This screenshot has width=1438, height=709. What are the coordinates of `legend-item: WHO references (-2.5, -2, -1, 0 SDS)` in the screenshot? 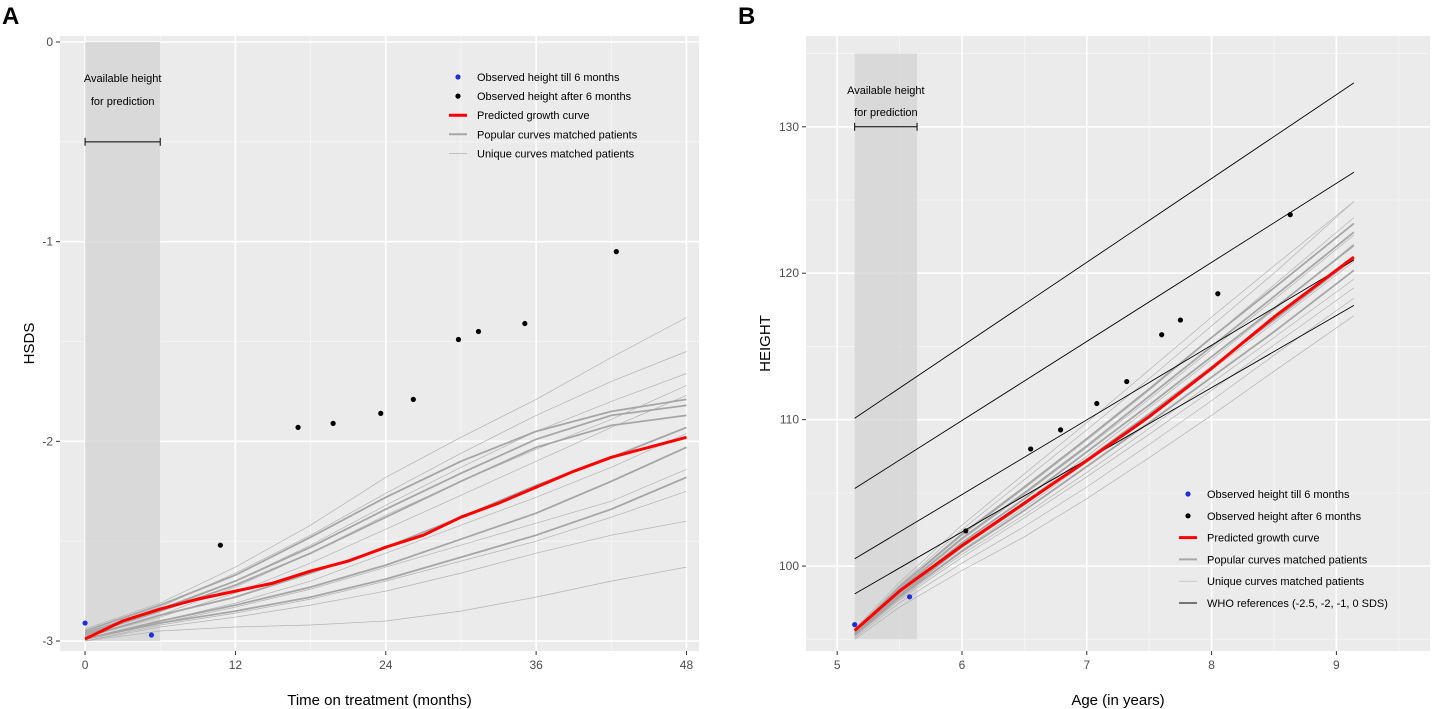 It's located at (1283, 604).